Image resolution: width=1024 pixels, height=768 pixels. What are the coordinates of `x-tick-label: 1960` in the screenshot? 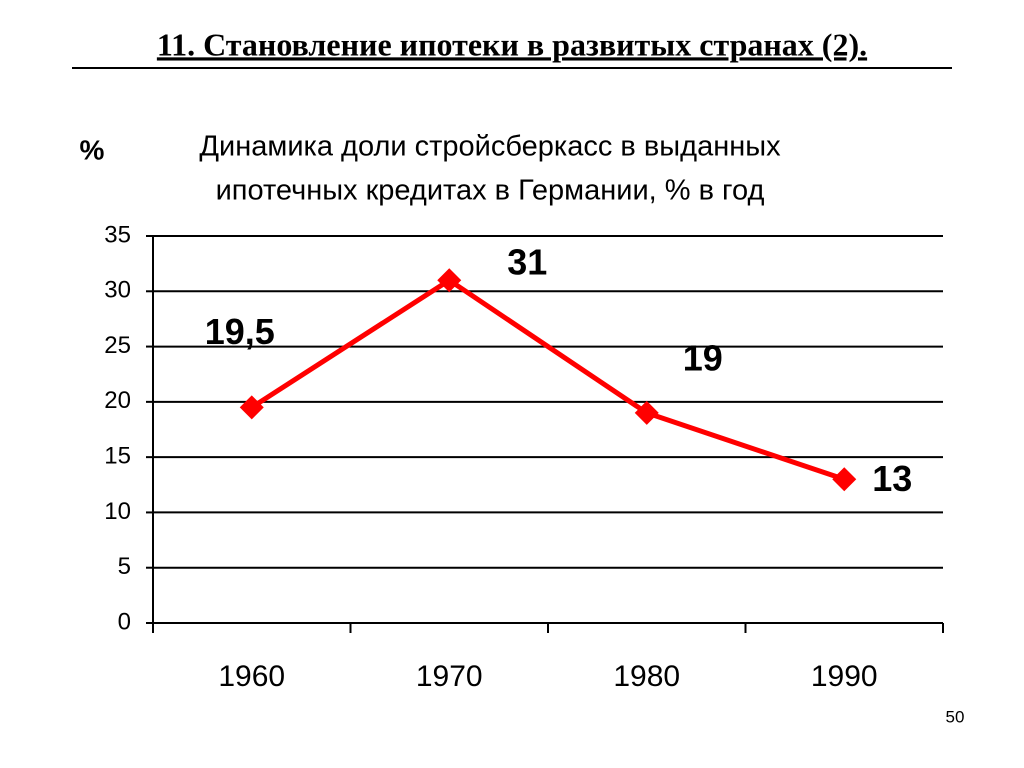 It's located at (251, 676).